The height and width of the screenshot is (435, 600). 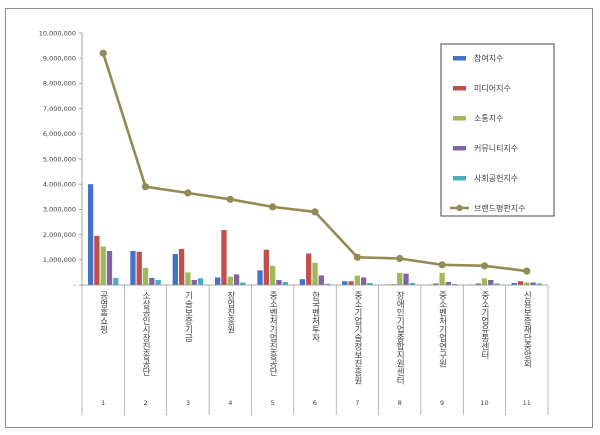 I want to click on category-index: 10, so click(x=484, y=403).